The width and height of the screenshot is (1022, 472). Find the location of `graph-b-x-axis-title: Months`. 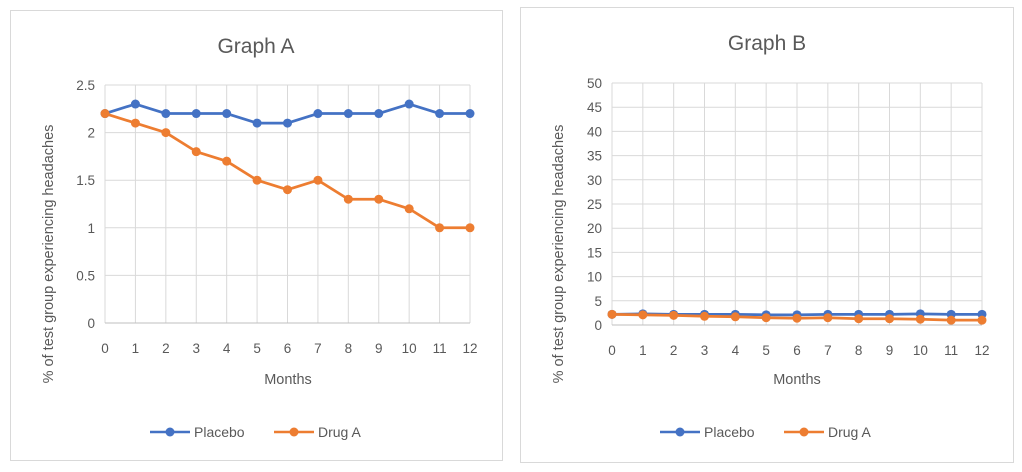

graph-b-x-axis-title: Months is located at coordinates (797, 380).